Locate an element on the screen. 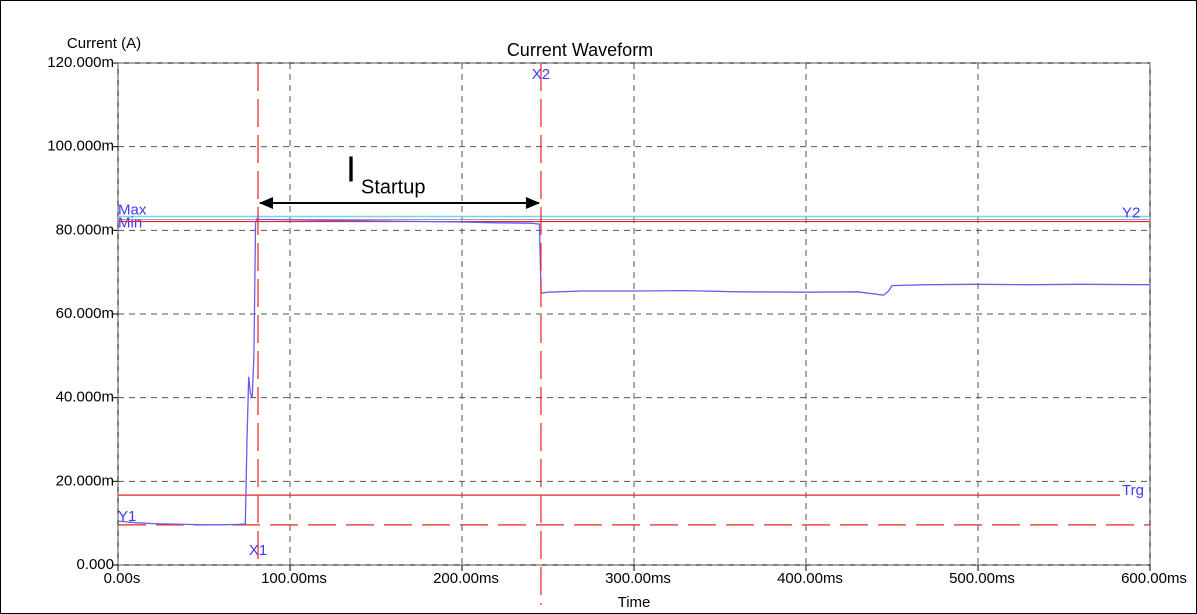 The width and height of the screenshot is (1197, 614). x-tick-label: 500.00ms is located at coordinates (982, 578).